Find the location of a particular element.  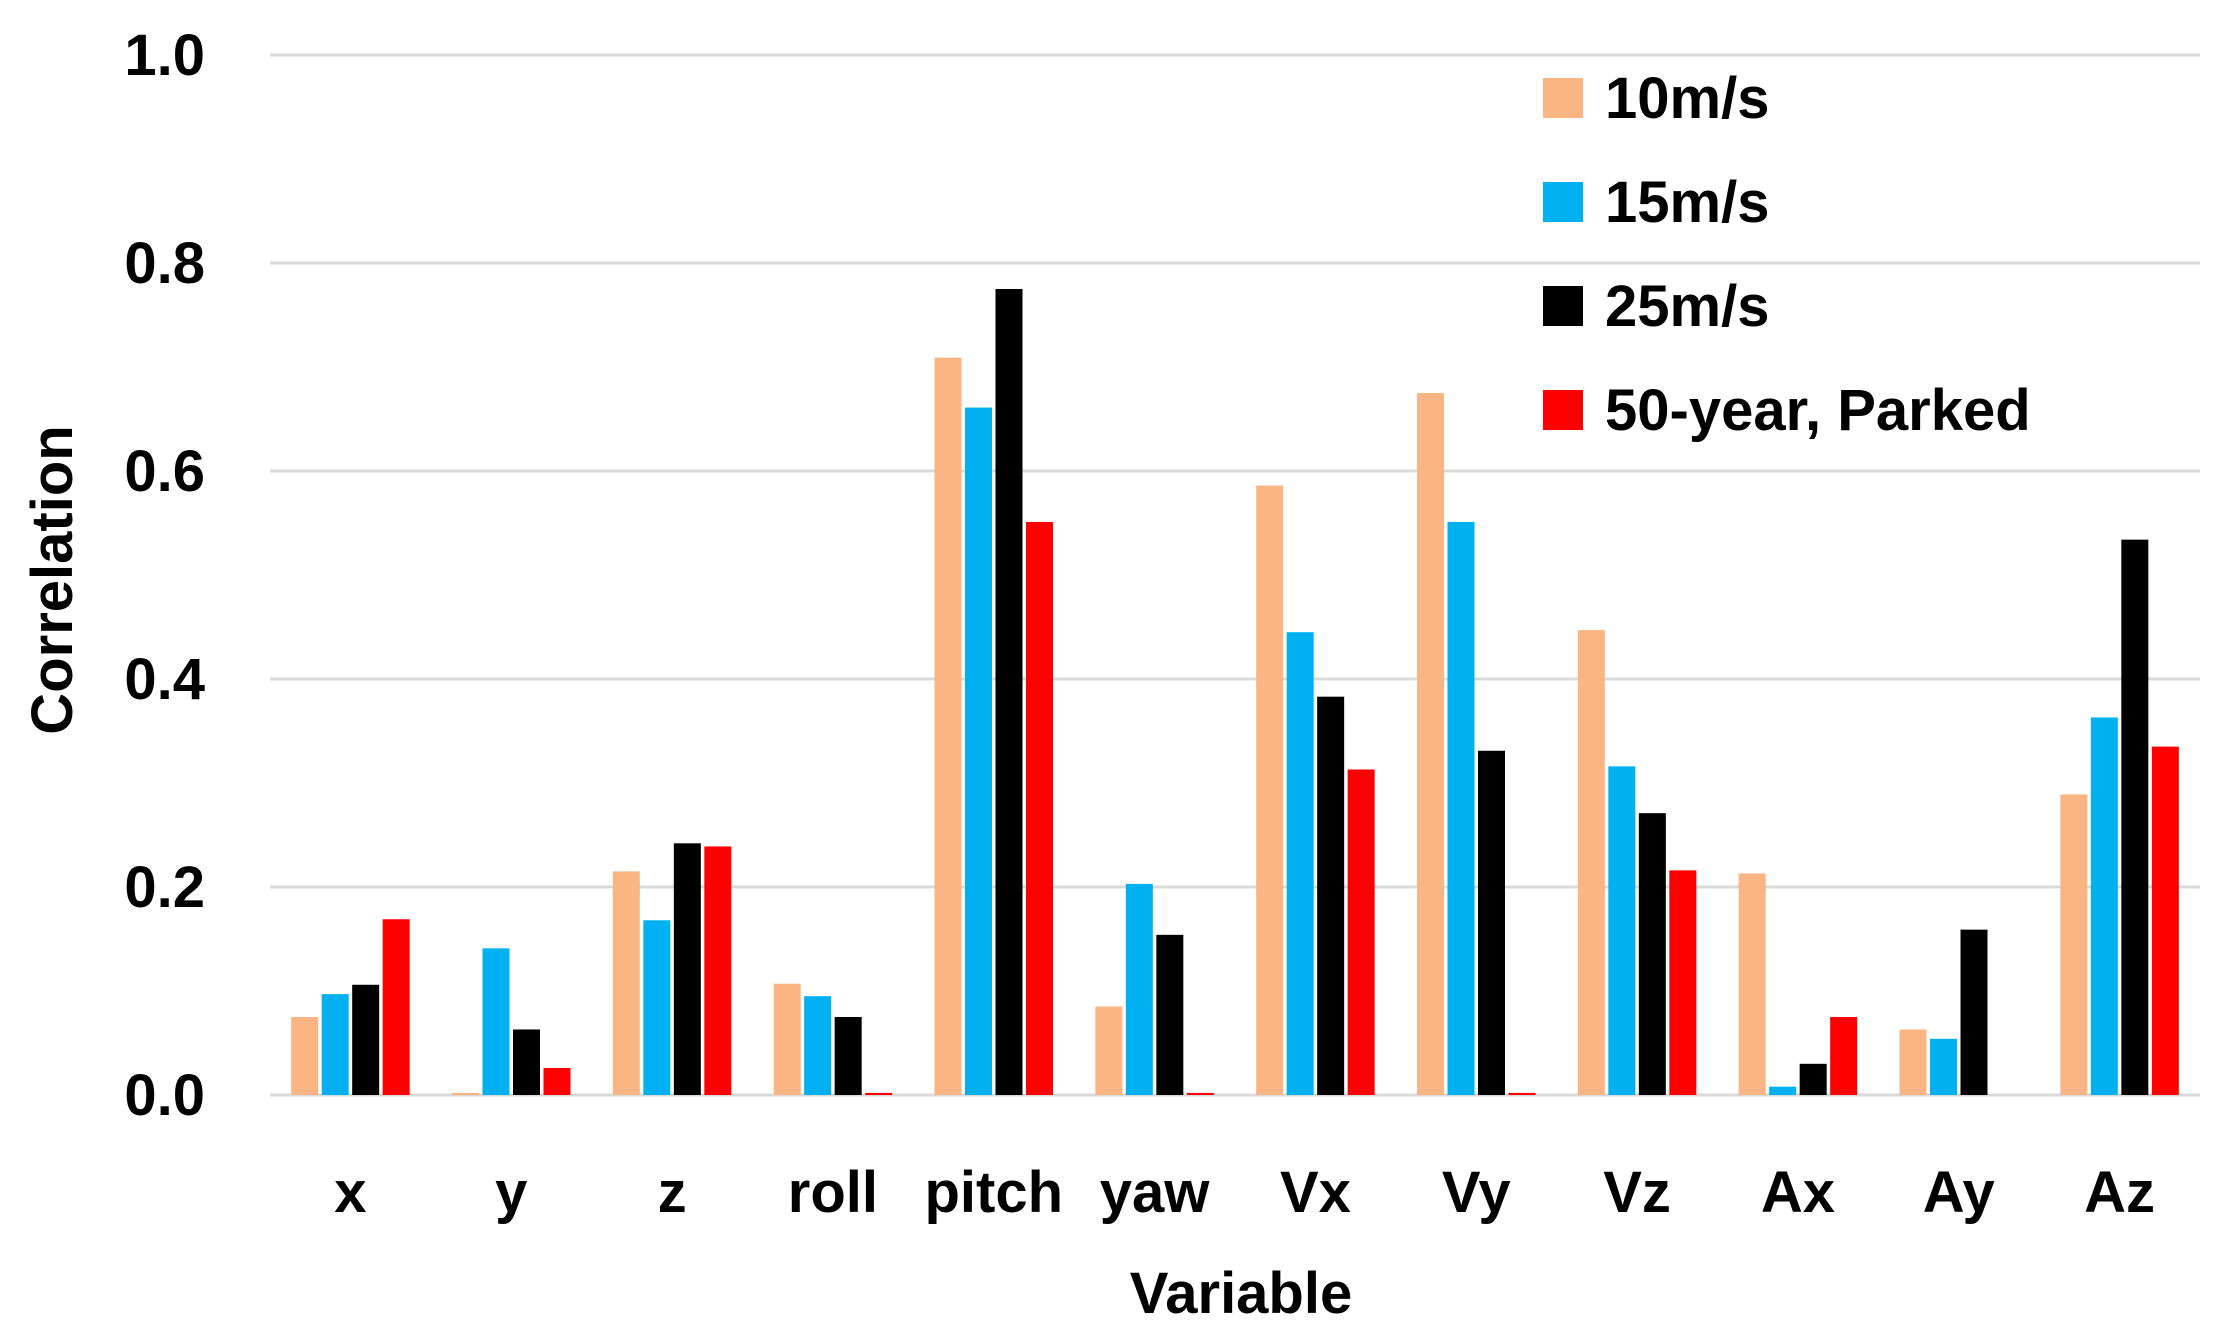

y-axis-title: Correlation is located at coordinates (52, 579).